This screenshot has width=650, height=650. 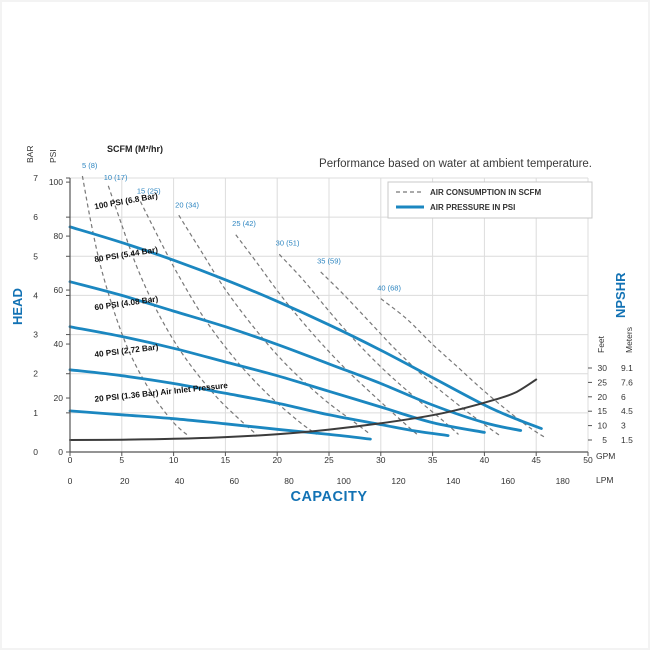 What do you see at coordinates (289, 481) in the screenshot?
I see `lpm-tick-label: 80` at bounding box center [289, 481].